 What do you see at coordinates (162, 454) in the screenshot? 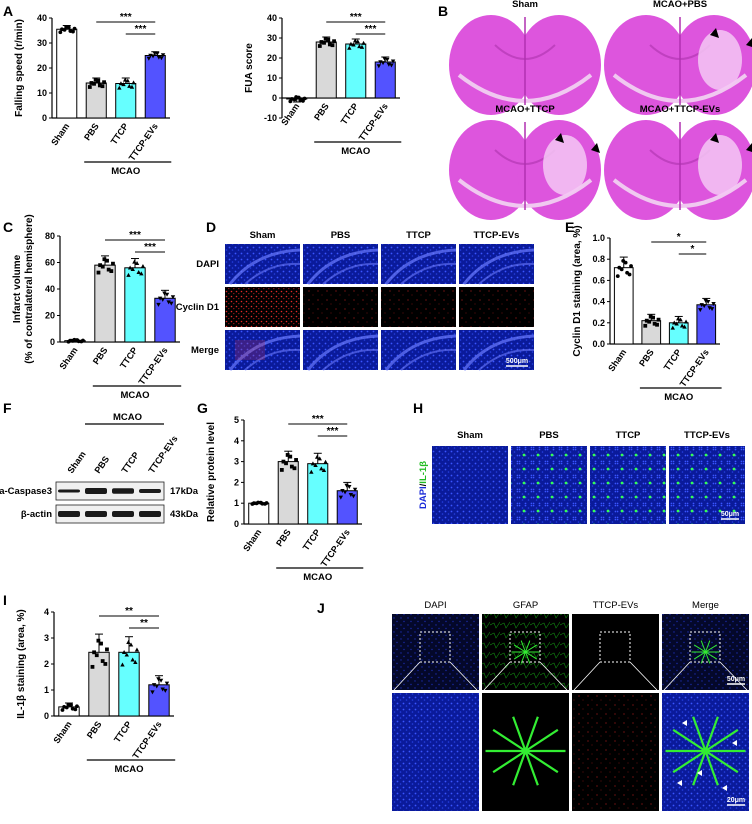
I see `lane-label: TTCP-EVs` at bounding box center [162, 454].